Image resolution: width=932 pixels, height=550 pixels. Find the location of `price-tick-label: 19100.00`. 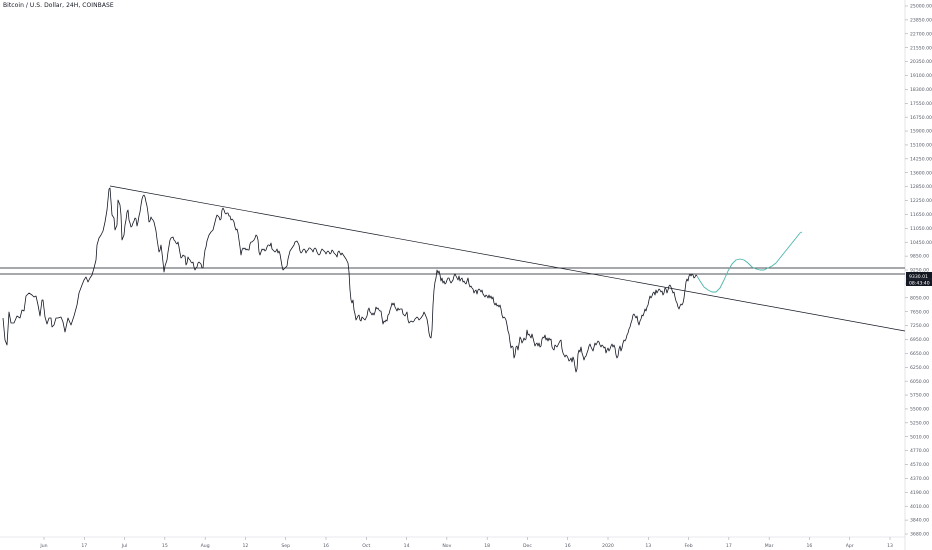

price-tick-label: 19100.00 is located at coordinates (921, 76).